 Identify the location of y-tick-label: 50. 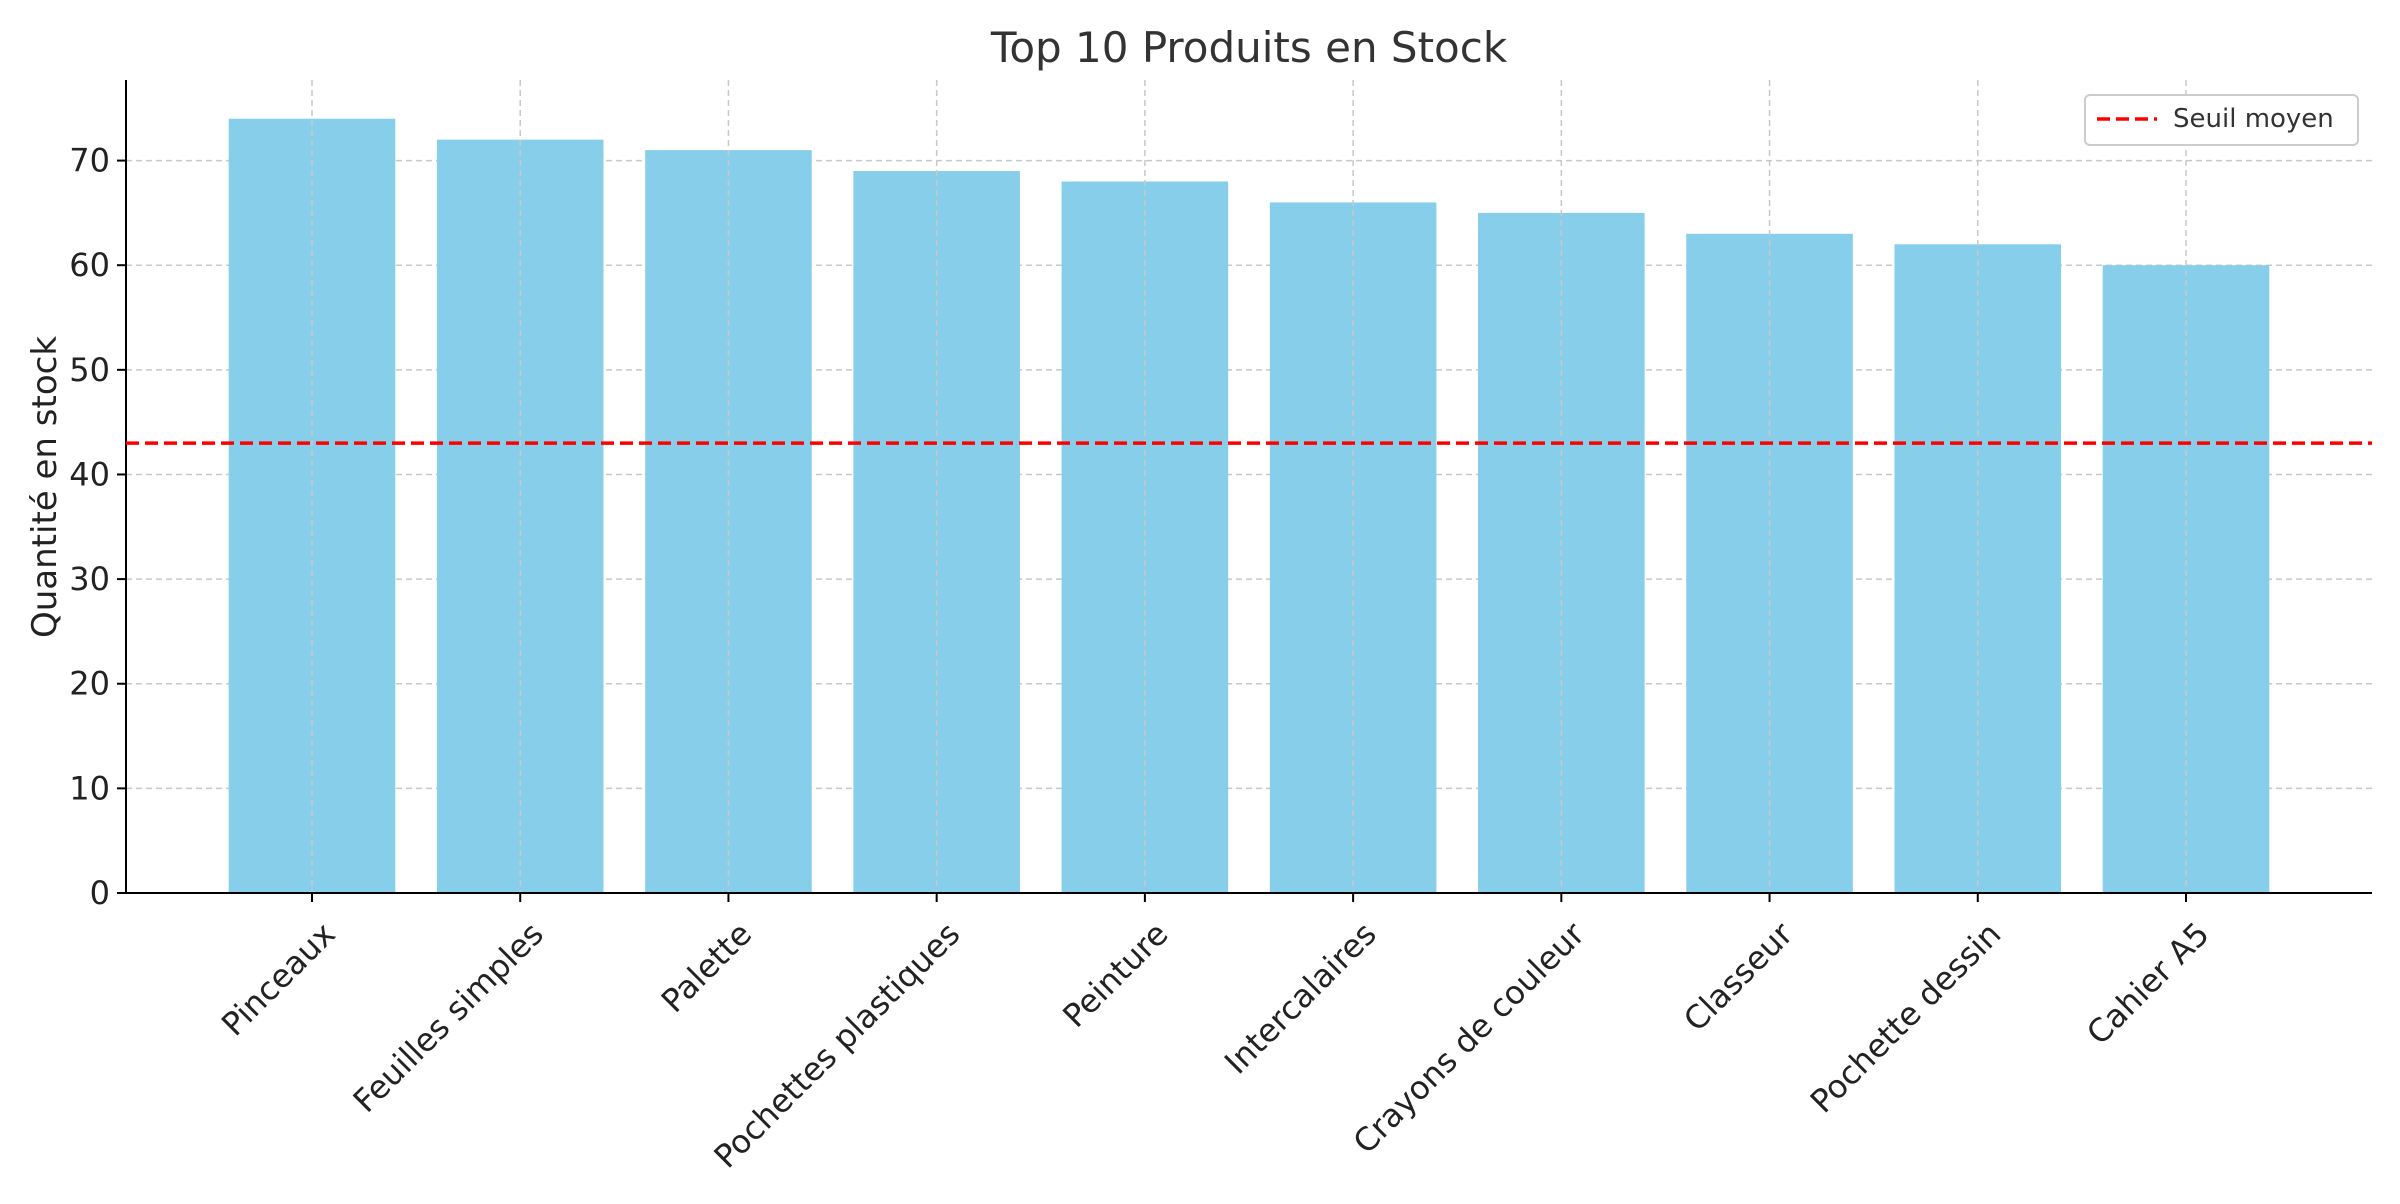
(89, 370).